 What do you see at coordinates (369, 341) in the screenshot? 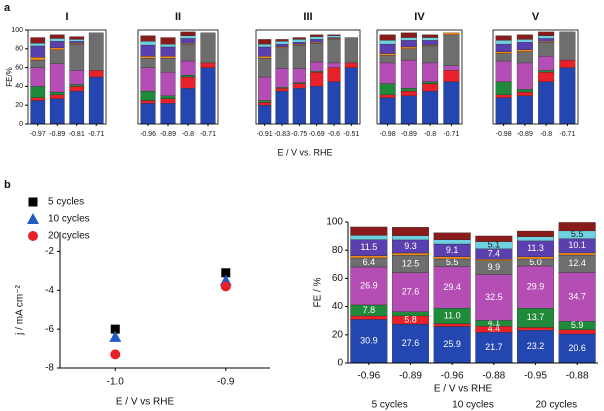
I see `value-label: 30.9` at bounding box center [369, 341].